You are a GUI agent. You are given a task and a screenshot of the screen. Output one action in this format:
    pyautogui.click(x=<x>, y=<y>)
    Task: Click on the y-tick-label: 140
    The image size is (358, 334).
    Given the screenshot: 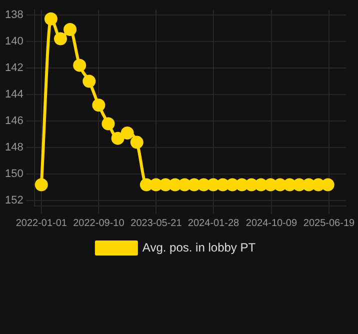 What is the action you would take?
    pyautogui.click(x=14, y=41)
    